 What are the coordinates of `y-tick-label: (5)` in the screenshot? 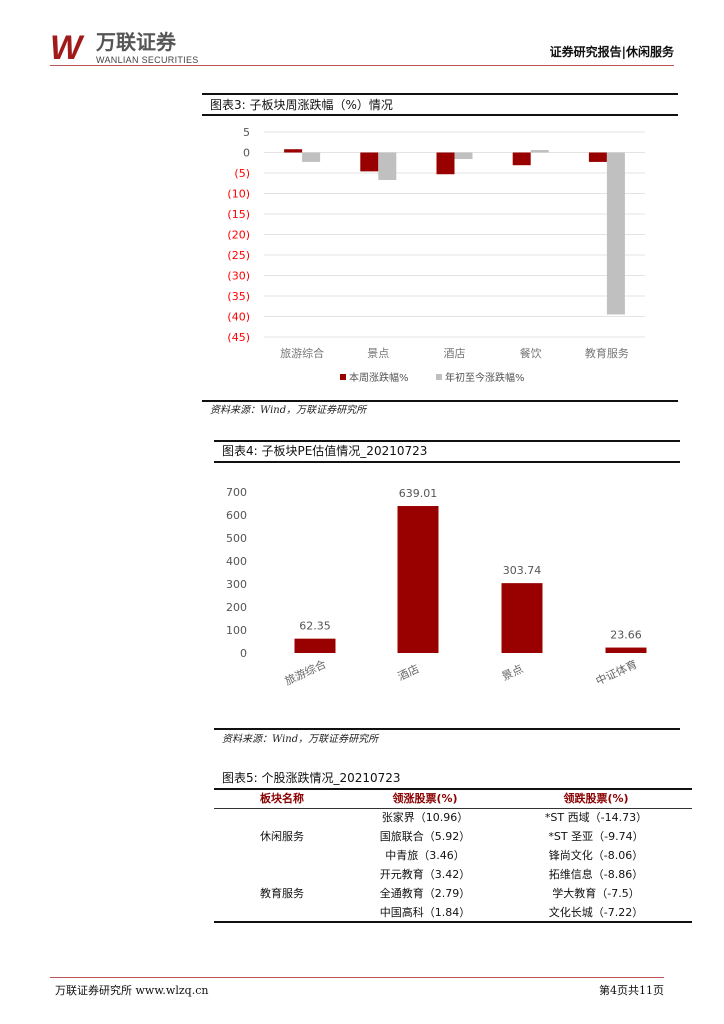 It's located at (242, 173).